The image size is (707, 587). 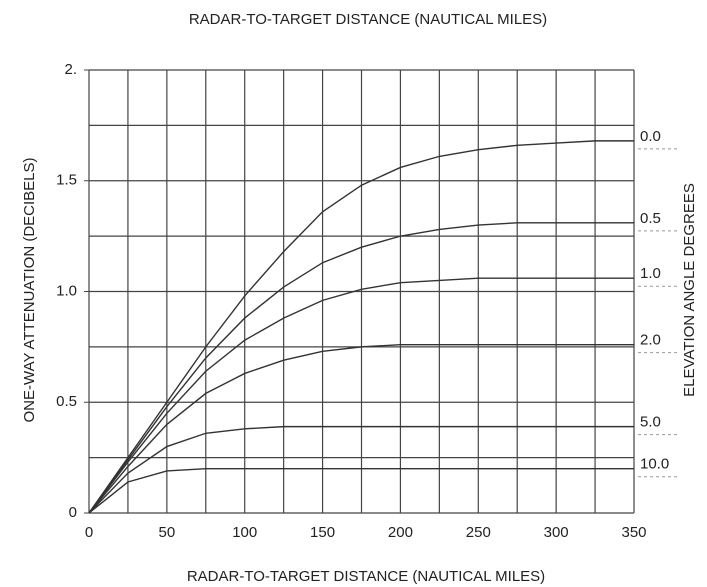 I want to click on x-tick-label: 50, so click(x=167, y=532).